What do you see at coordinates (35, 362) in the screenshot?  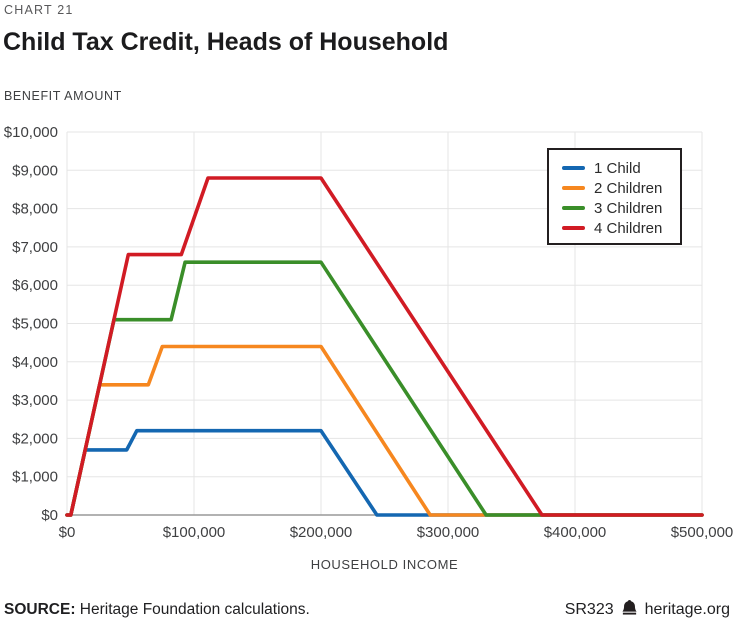 I see `y-tick-label: $4,000` at bounding box center [35, 362].